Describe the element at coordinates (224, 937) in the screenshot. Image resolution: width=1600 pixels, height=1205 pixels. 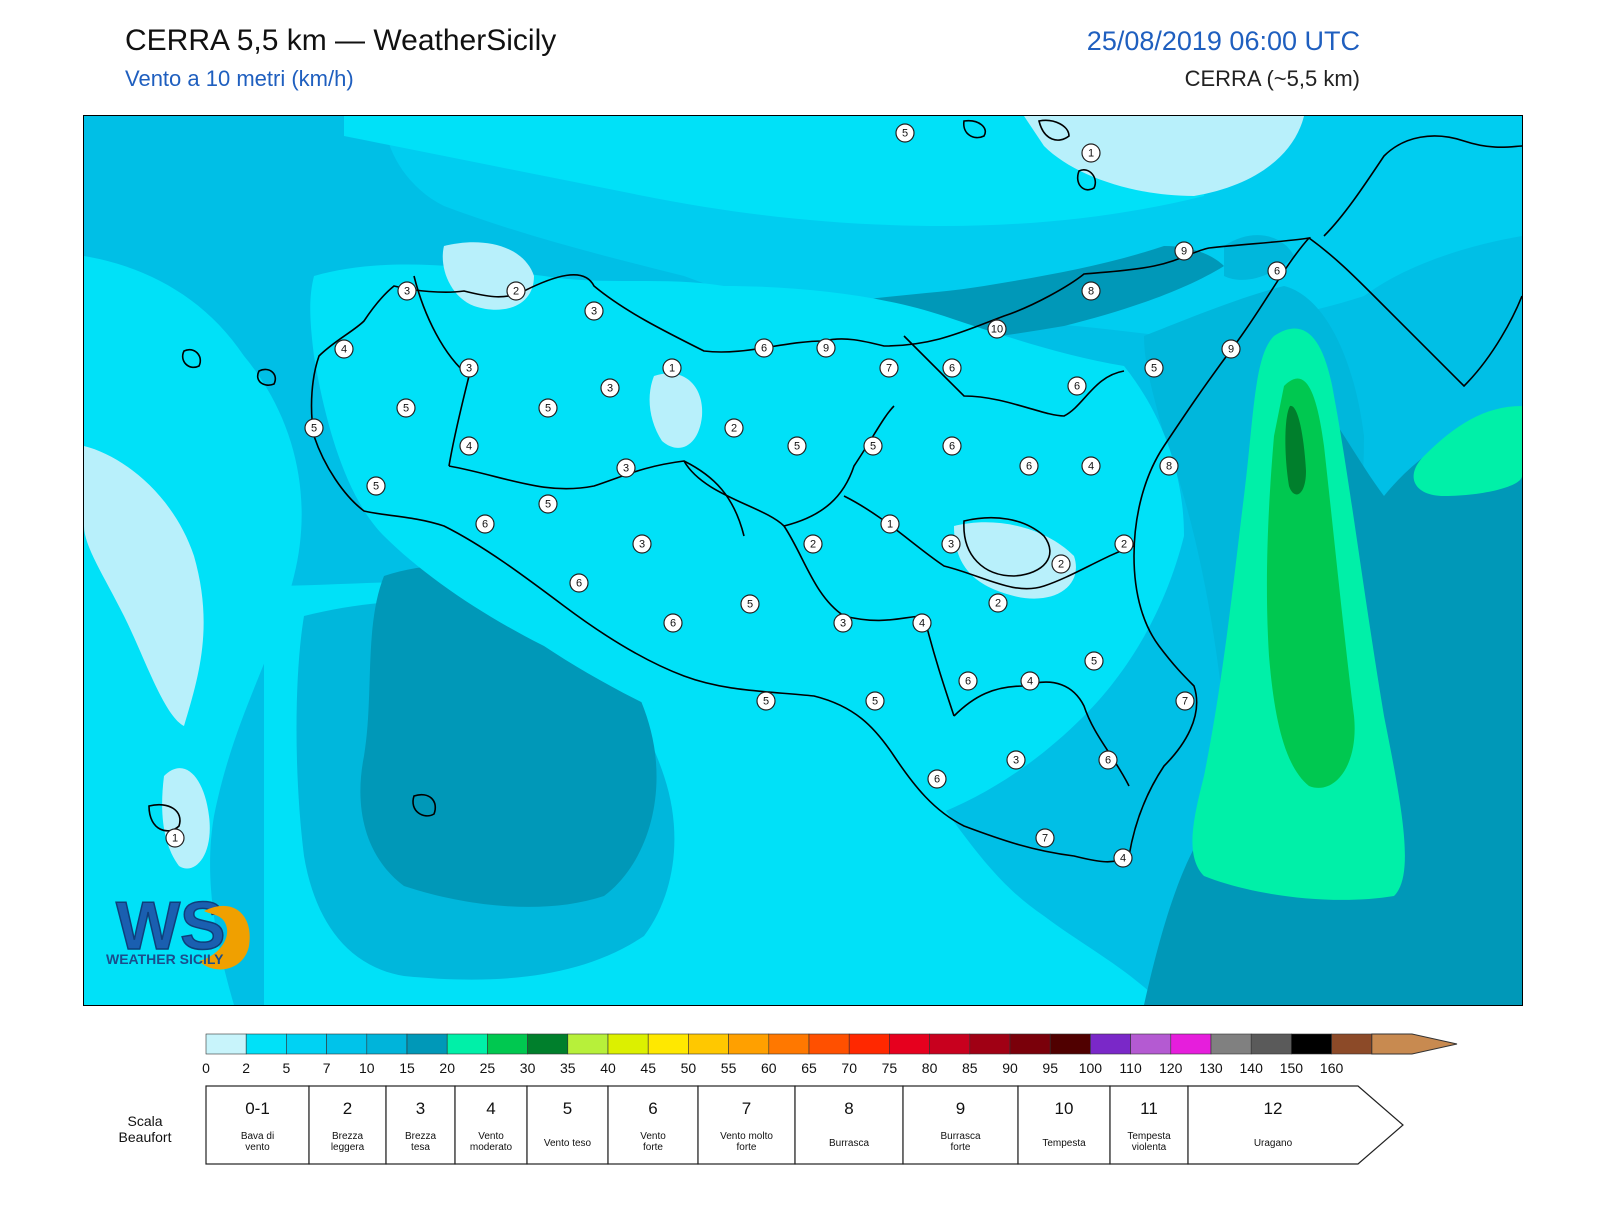
I see `logo-sun` at that location.